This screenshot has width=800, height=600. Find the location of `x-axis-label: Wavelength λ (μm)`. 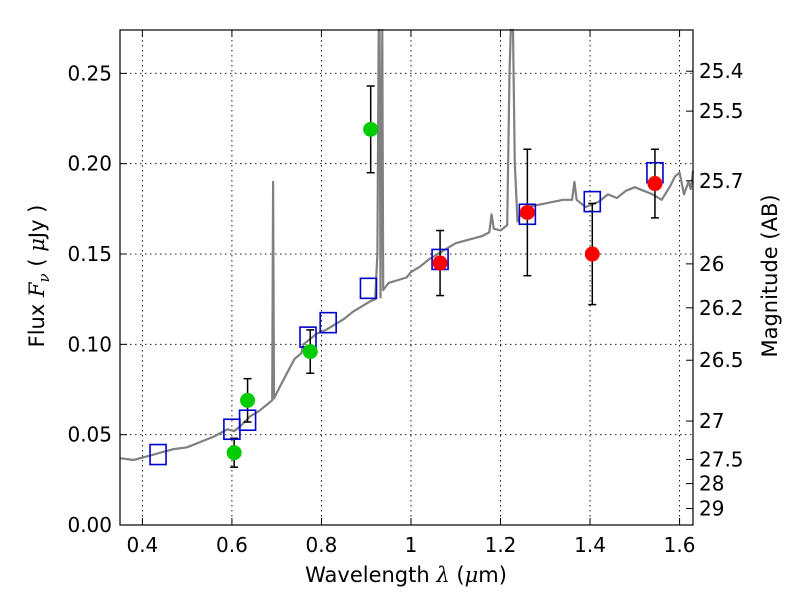

x-axis-label: Wavelength λ (μm) is located at coordinates (406, 575).